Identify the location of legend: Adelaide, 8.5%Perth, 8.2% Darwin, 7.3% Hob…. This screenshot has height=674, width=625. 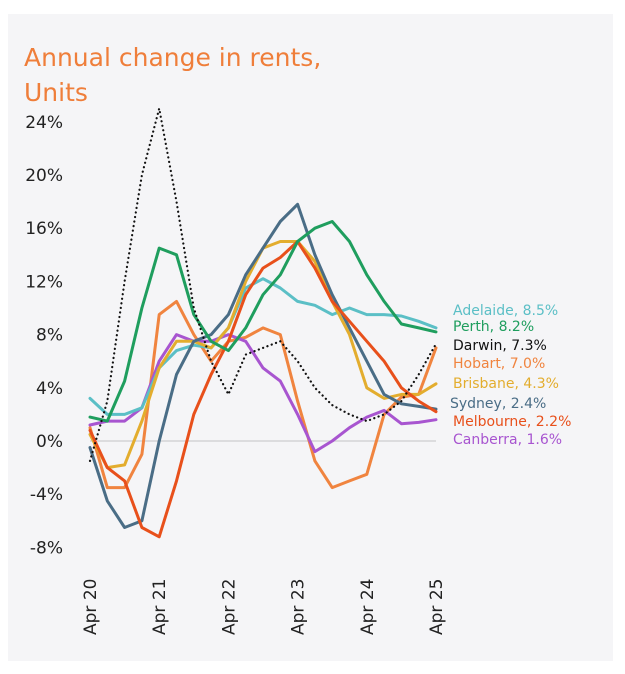
(510, 375).